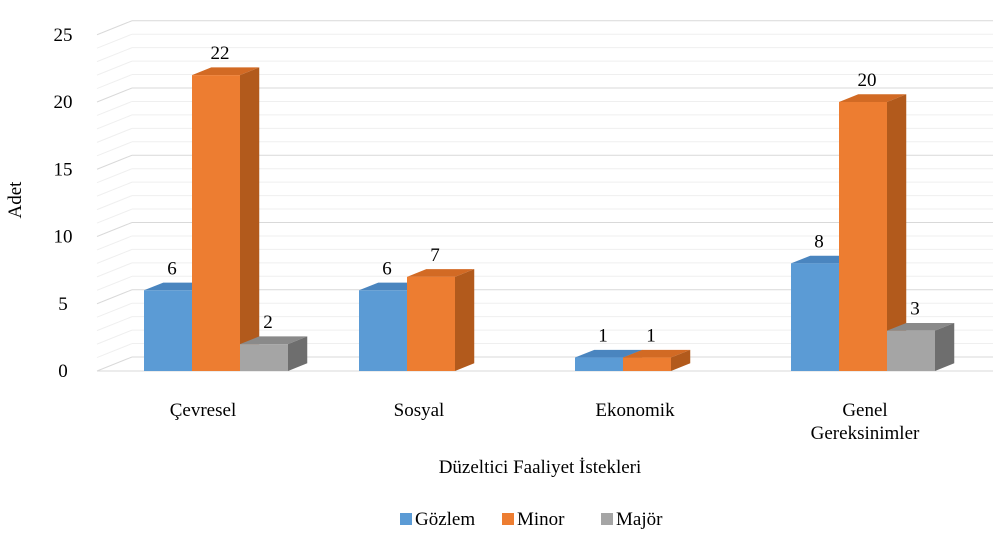  Describe the element at coordinates (445, 519) in the screenshot. I see `legend-label: Gözlem` at that location.